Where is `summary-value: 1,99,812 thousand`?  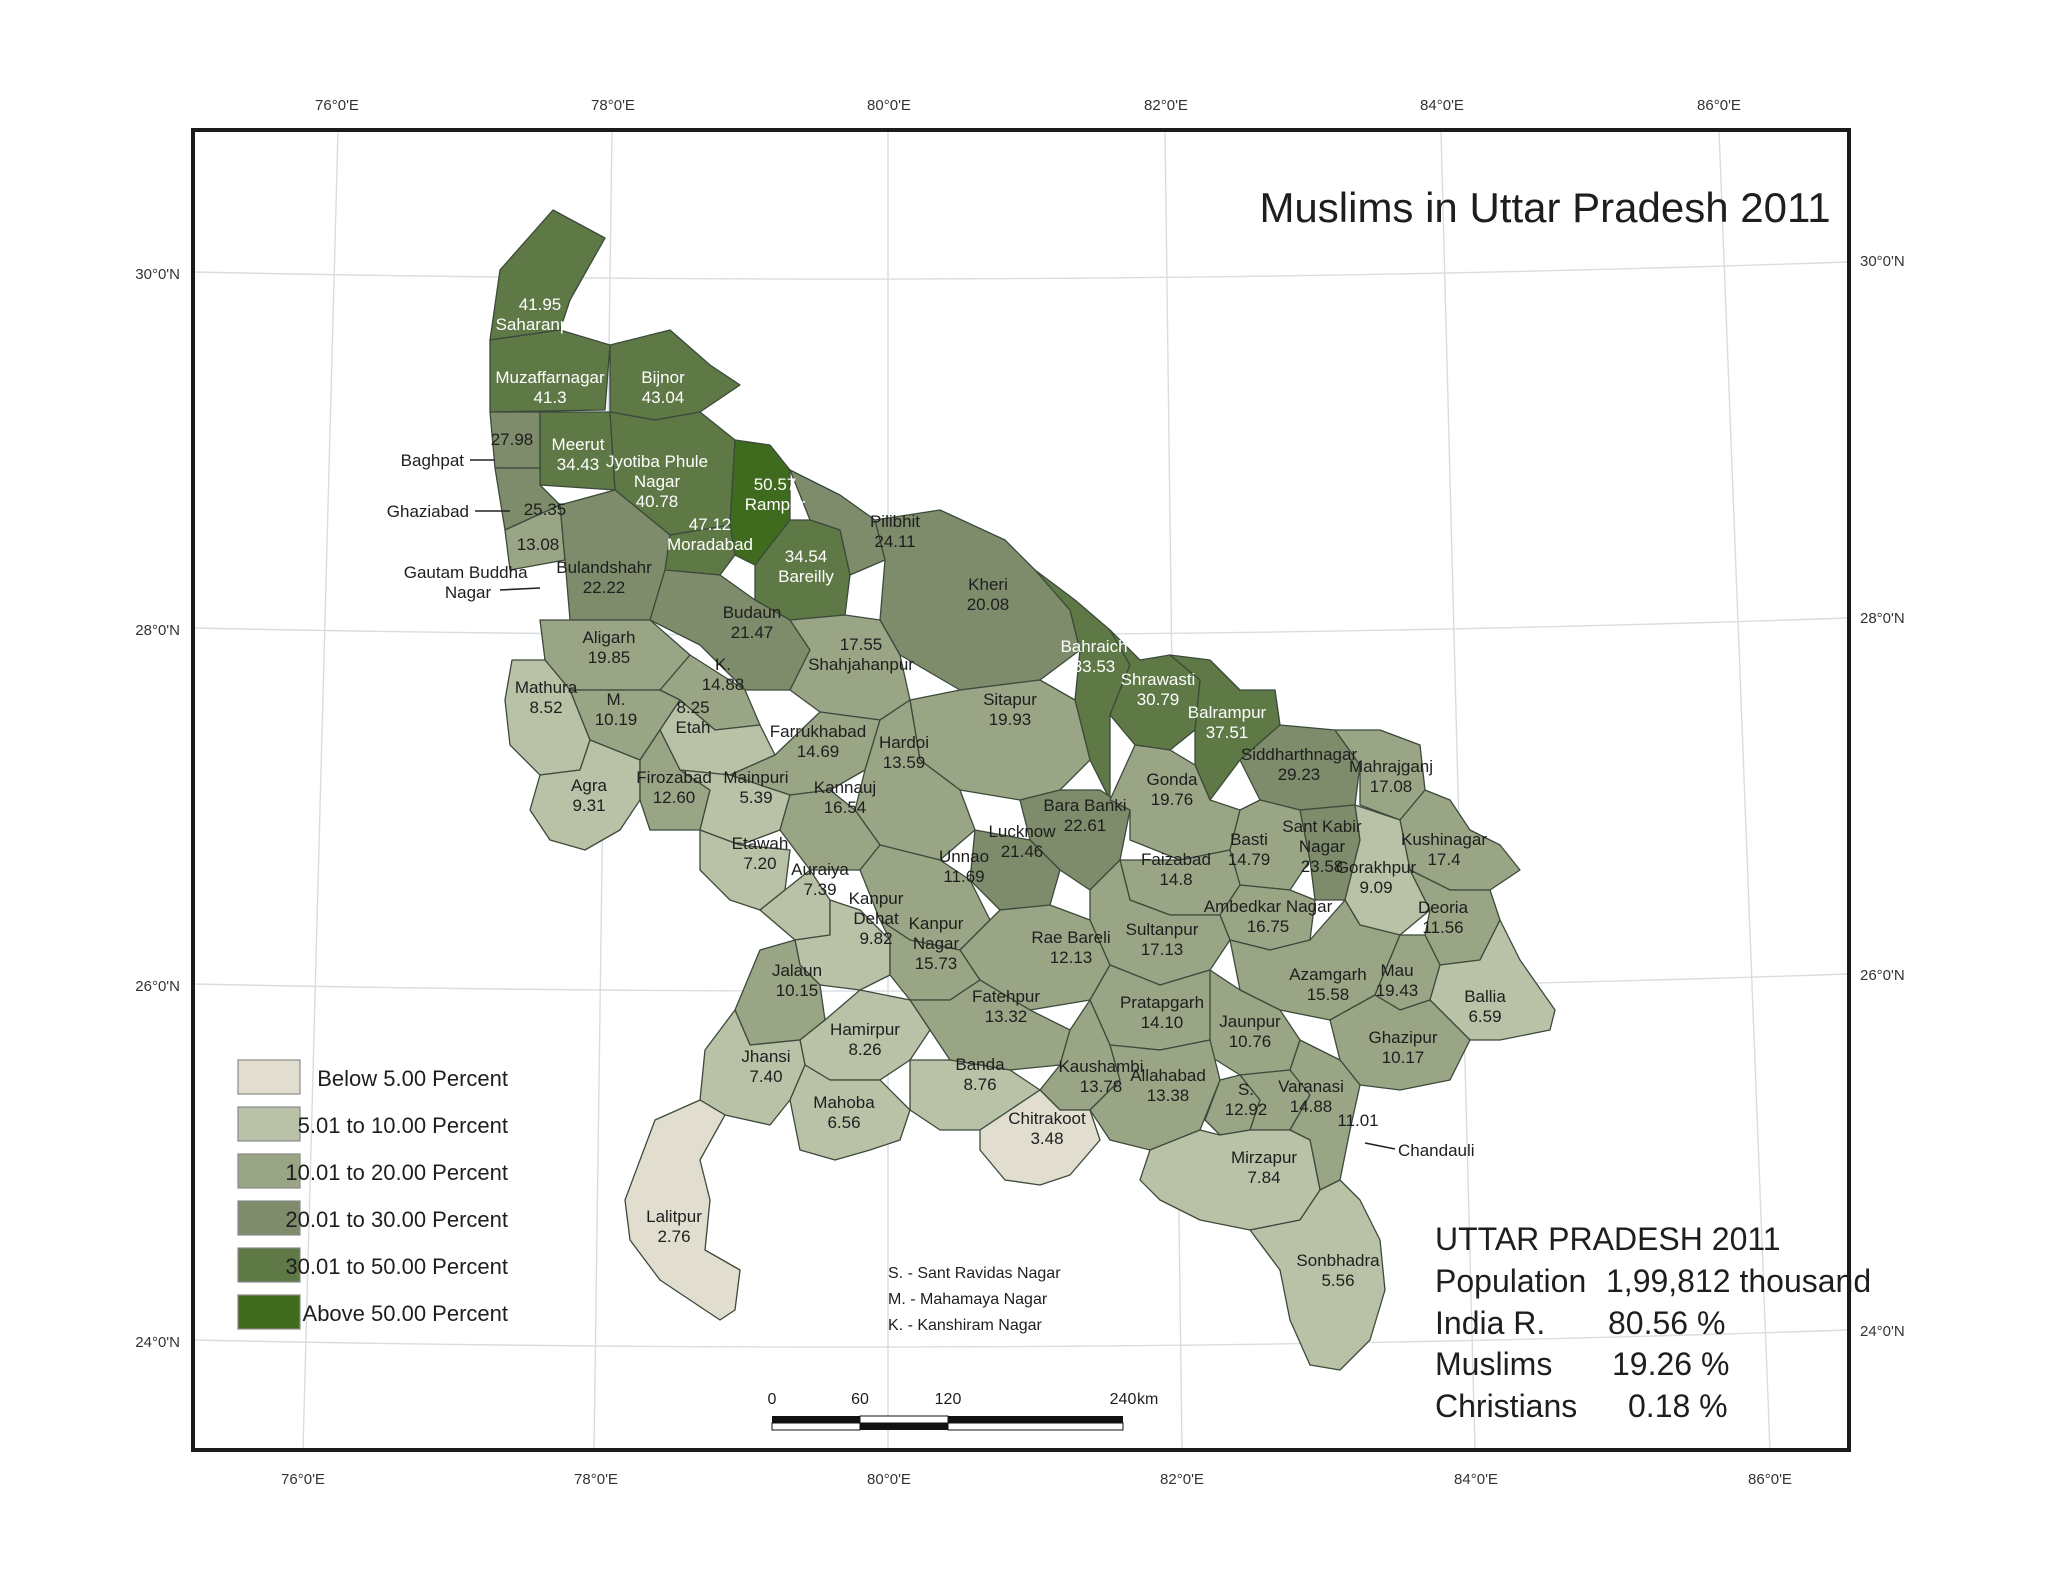 summary-value: 1,99,812 thousand is located at coordinates (1738, 1281).